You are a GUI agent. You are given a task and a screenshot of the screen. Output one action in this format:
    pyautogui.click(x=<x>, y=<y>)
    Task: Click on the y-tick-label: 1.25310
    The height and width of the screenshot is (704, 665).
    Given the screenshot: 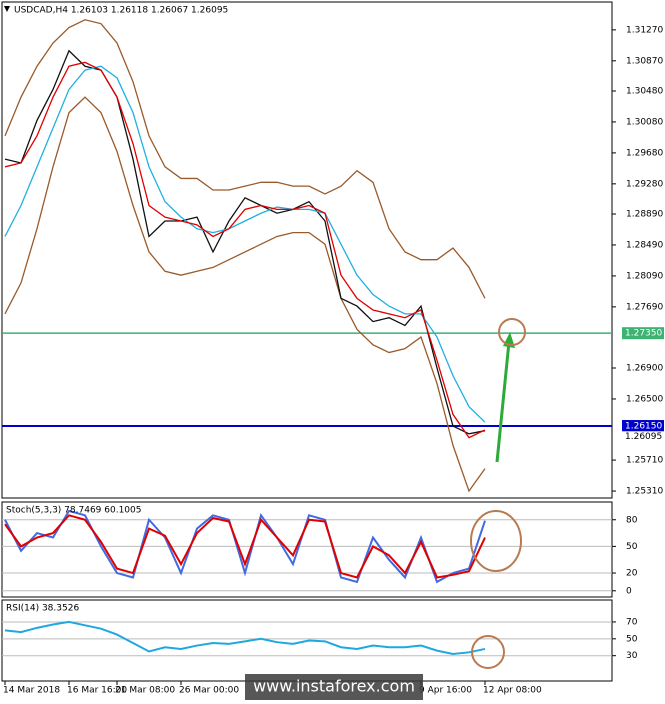 What is the action you would take?
    pyautogui.click(x=644, y=492)
    